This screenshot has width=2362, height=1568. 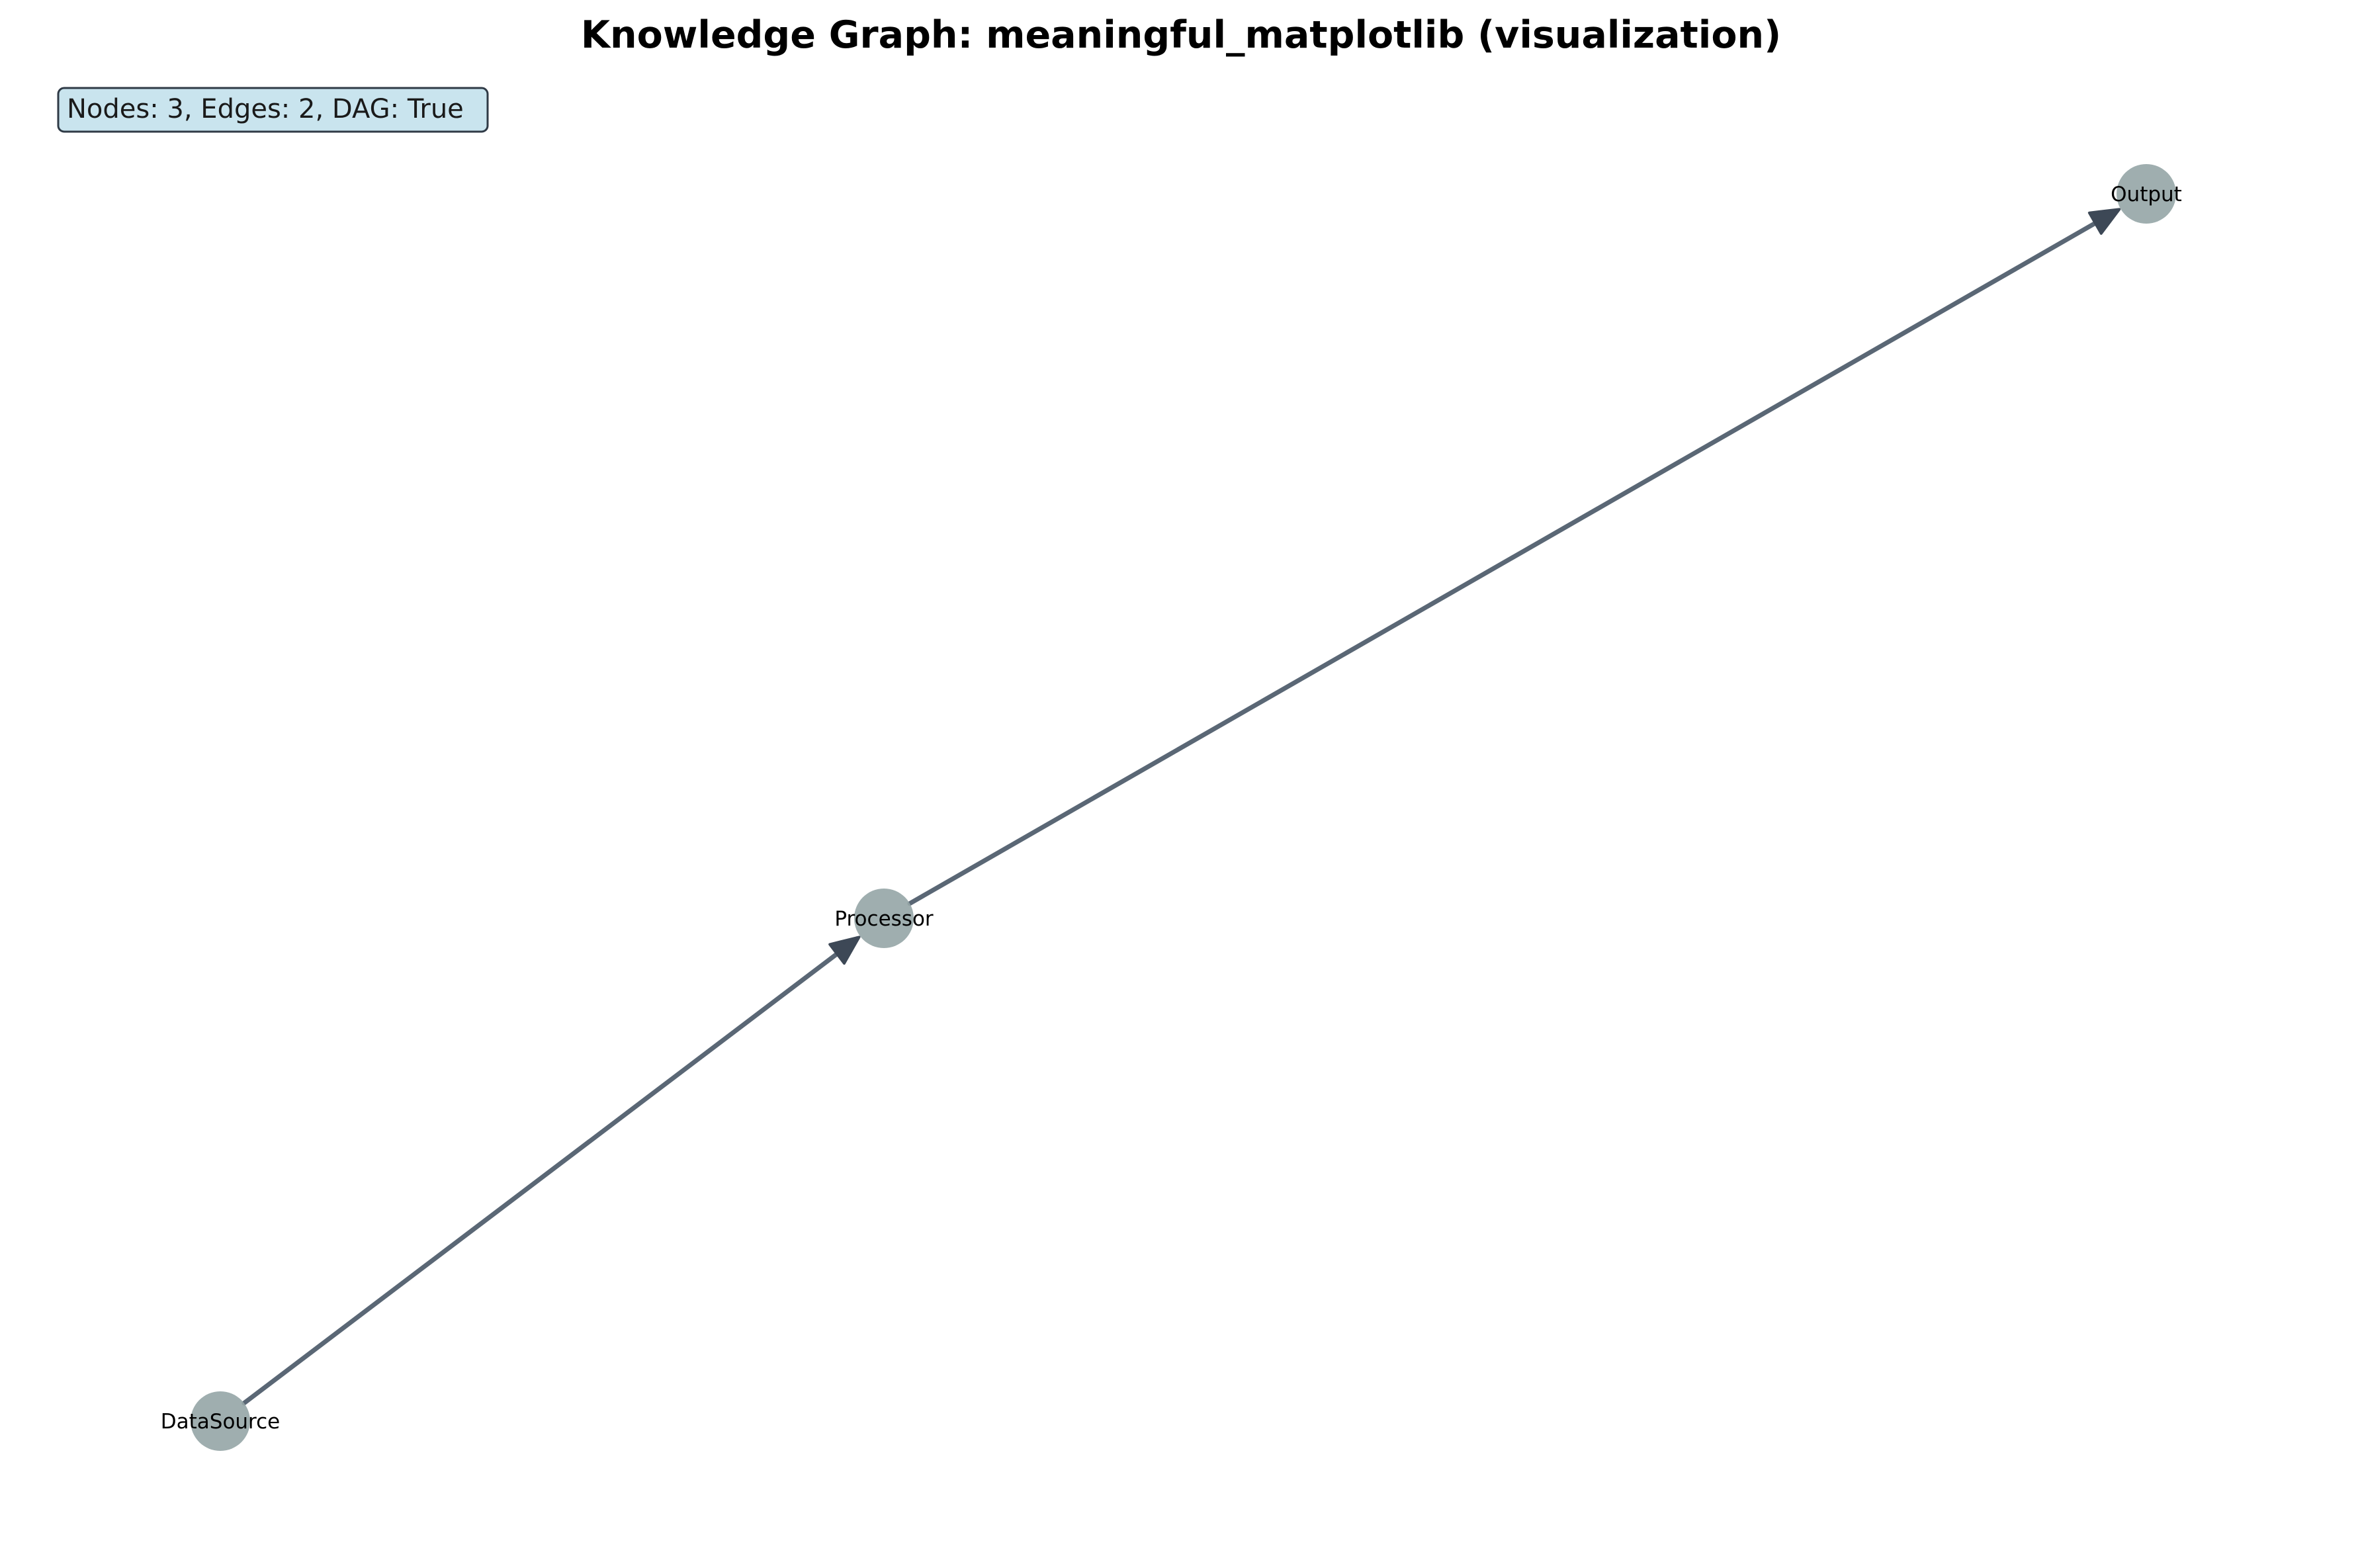 I want to click on node-processor: Processor, so click(x=884, y=919).